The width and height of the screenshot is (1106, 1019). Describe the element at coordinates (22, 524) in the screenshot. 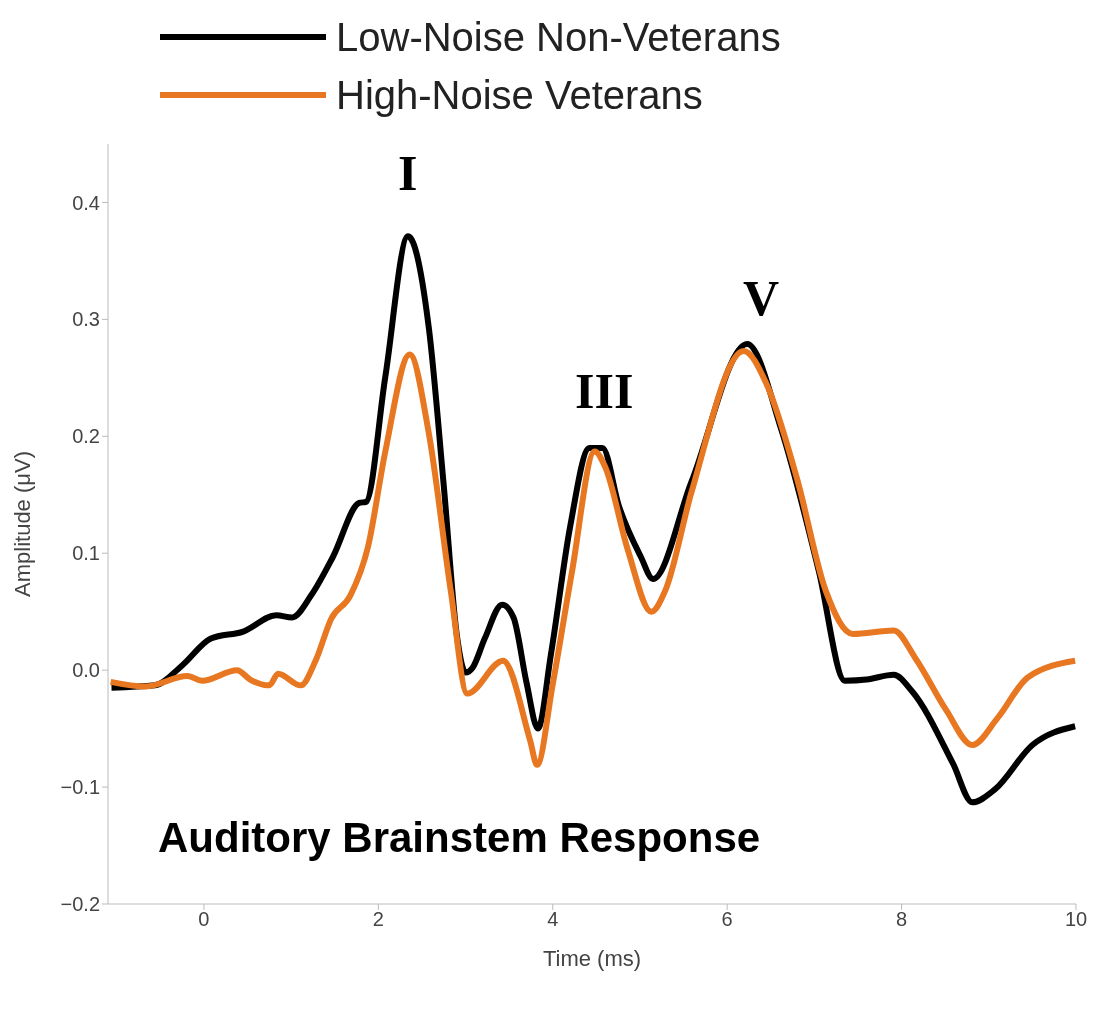

I see `y-axis-title: Amplitude (μV)` at that location.